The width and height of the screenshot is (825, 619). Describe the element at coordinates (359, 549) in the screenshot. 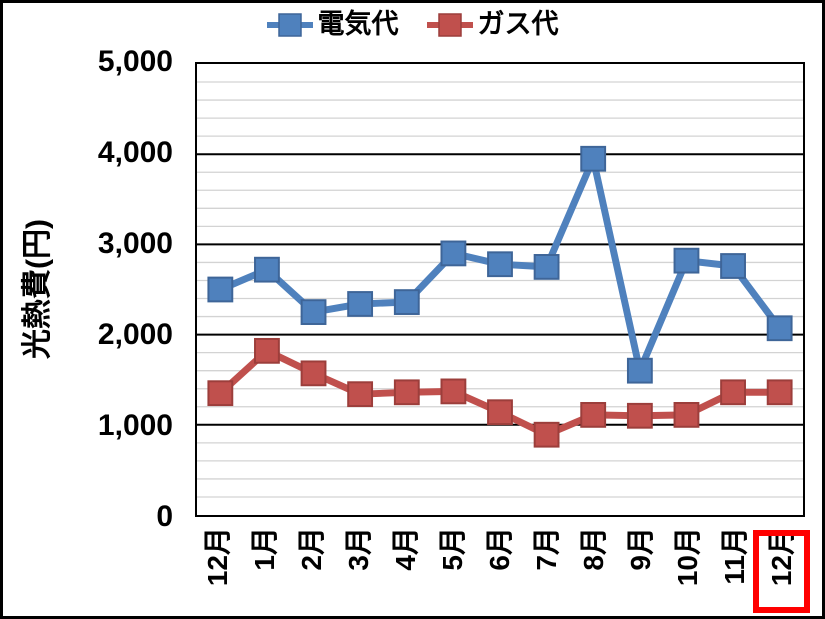

I see `x-tick-label: 3月` at that location.